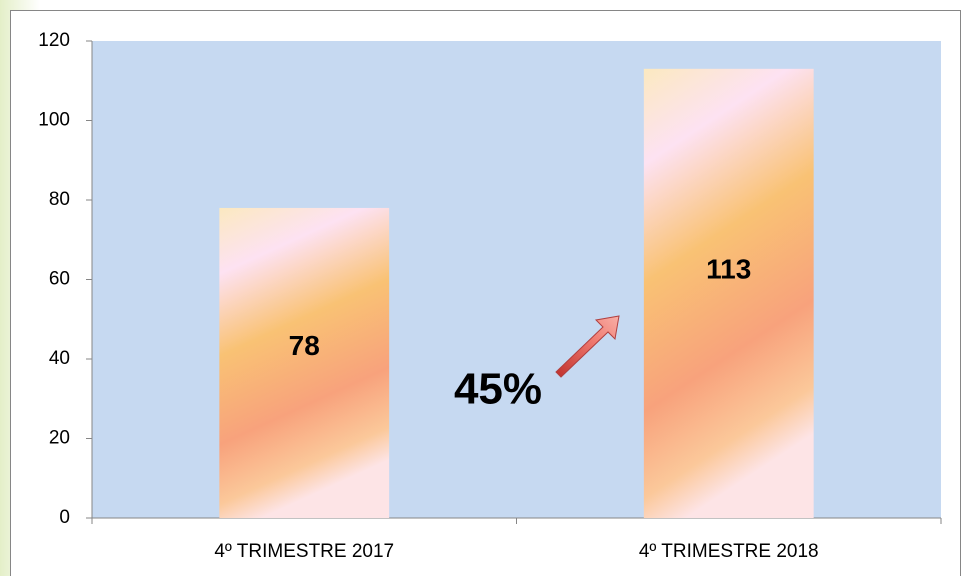 Image resolution: width=963 pixels, height=581 pixels. Describe the element at coordinates (59, 358) in the screenshot. I see `y-tick-label: 40` at that location.